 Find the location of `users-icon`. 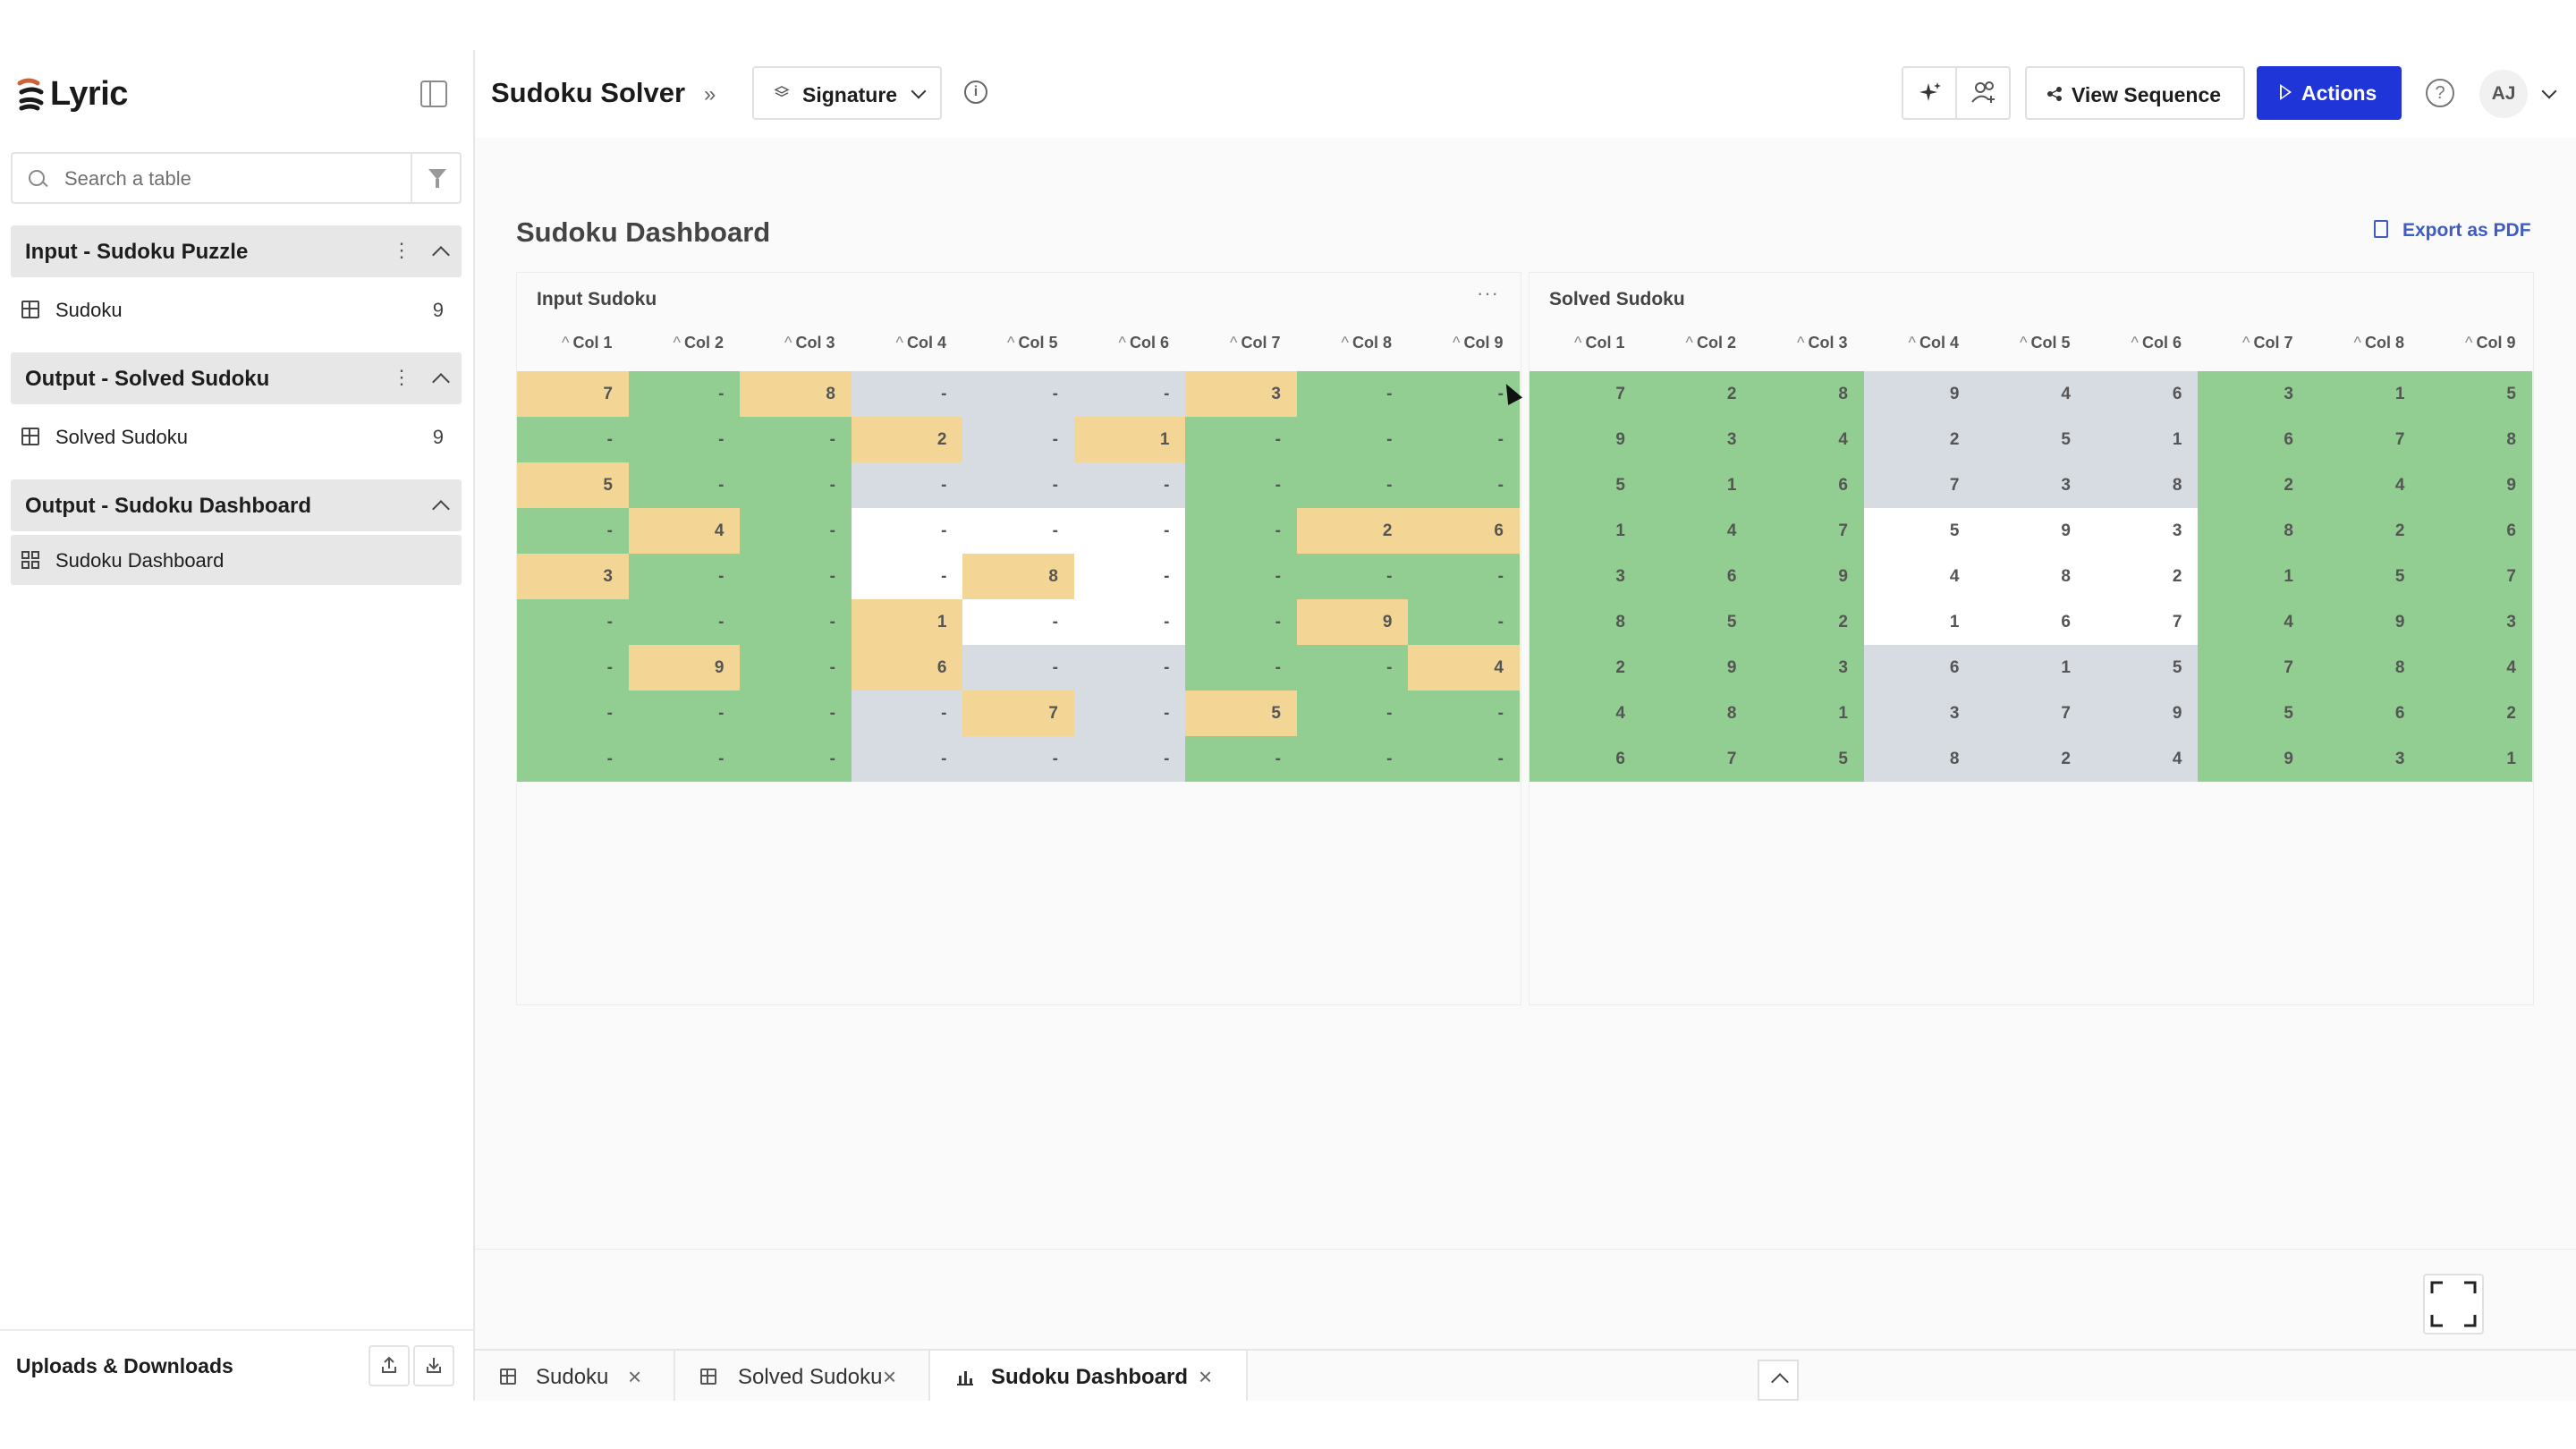

users-icon is located at coordinates (1983, 92).